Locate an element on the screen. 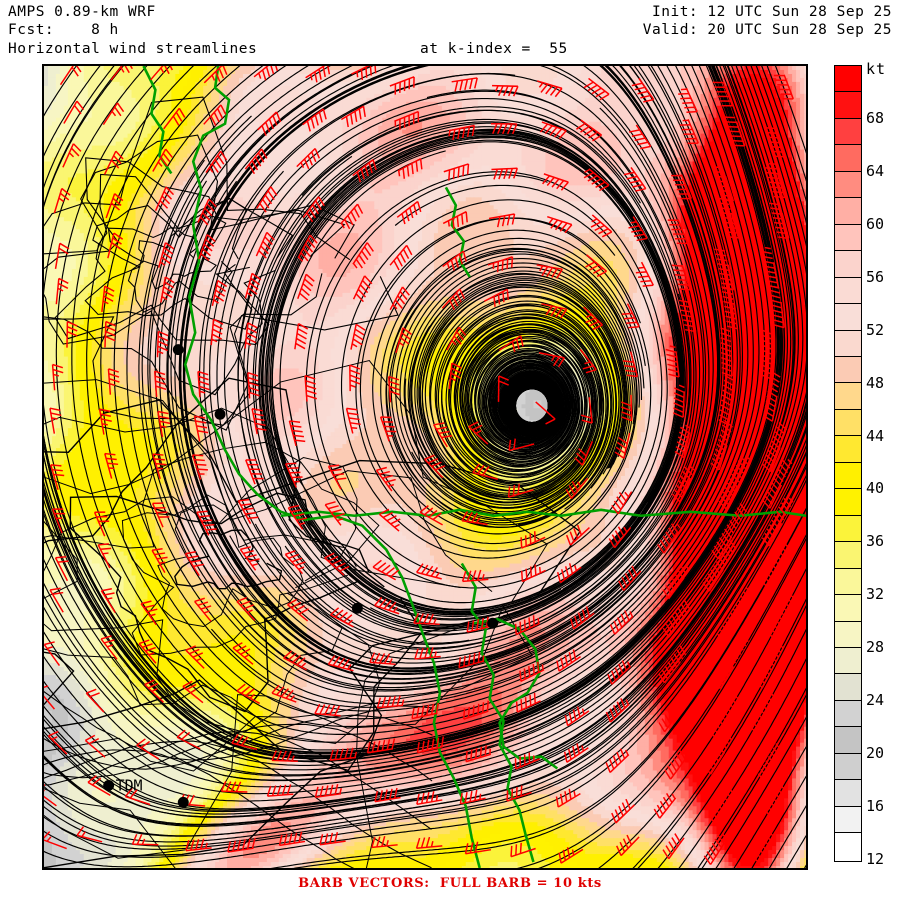 The height and width of the screenshot is (900, 900). colorbar-tick-label: 20 is located at coordinates (875, 753).